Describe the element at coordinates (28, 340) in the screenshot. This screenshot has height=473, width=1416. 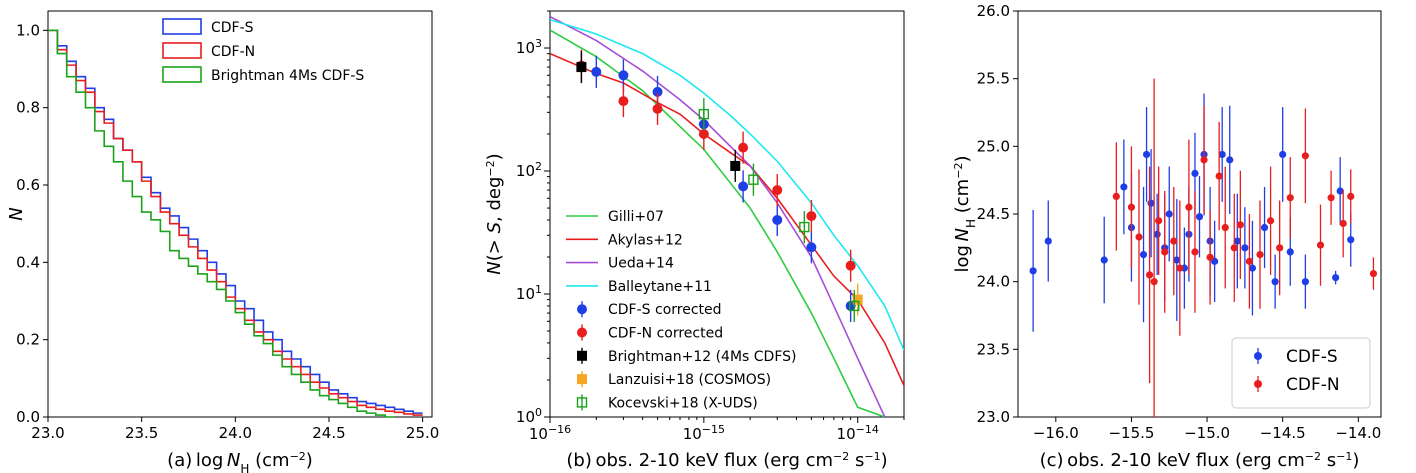
I see `y-tick-label: 0.2` at that location.